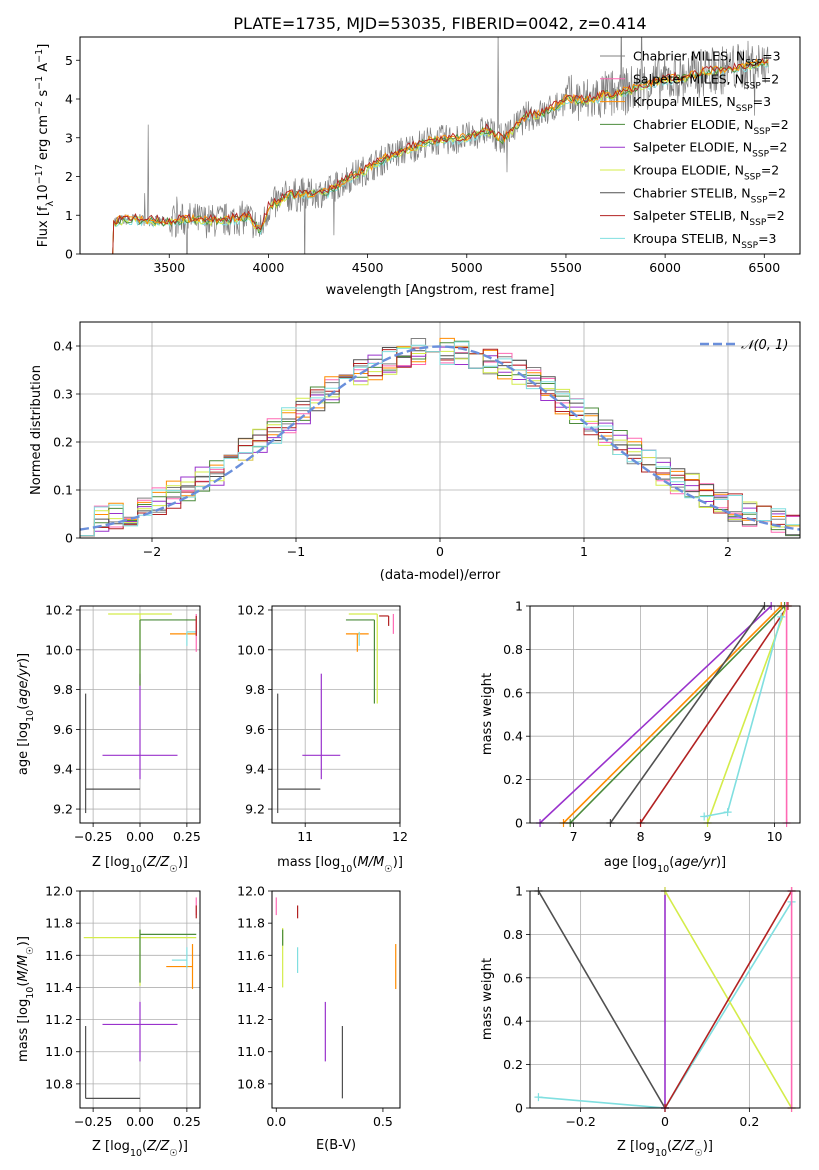 This screenshot has height=1170, width=819. I want to click on x-tick-label: 8, so click(641, 836).